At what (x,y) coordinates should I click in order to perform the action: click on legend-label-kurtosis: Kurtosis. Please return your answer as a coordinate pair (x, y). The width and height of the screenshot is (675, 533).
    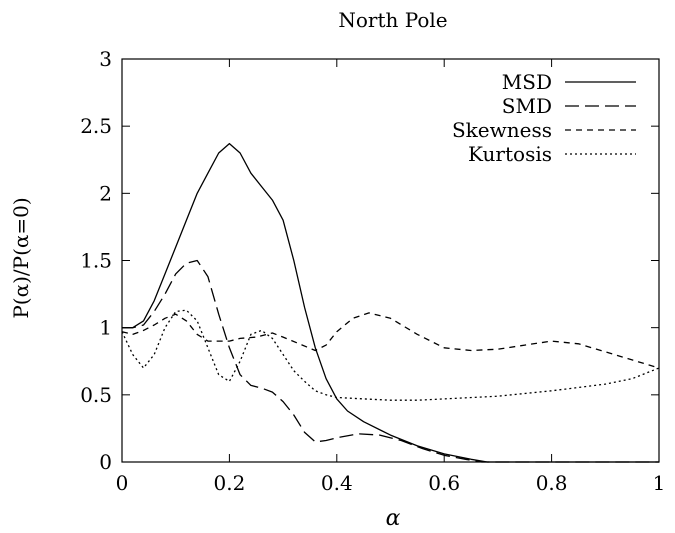
    Looking at the image, I should click on (510, 154).